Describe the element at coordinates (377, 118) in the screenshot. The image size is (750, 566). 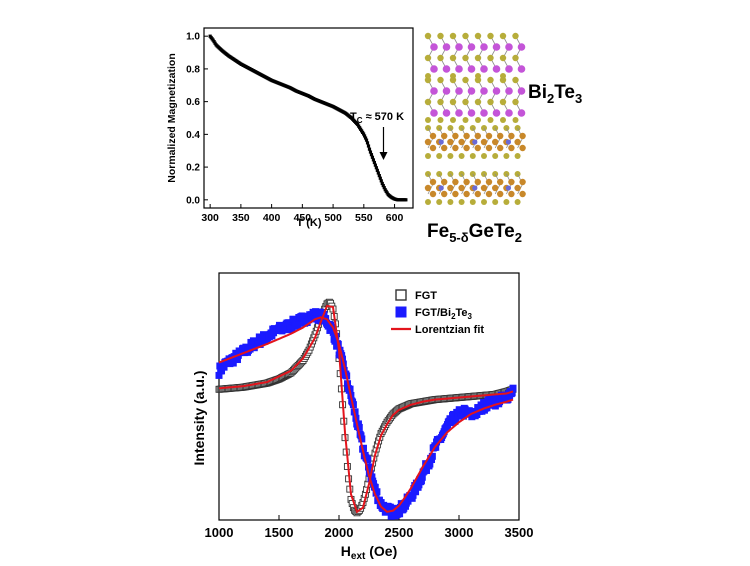
I see `svg-text: TC ≈ 570 K` at that location.